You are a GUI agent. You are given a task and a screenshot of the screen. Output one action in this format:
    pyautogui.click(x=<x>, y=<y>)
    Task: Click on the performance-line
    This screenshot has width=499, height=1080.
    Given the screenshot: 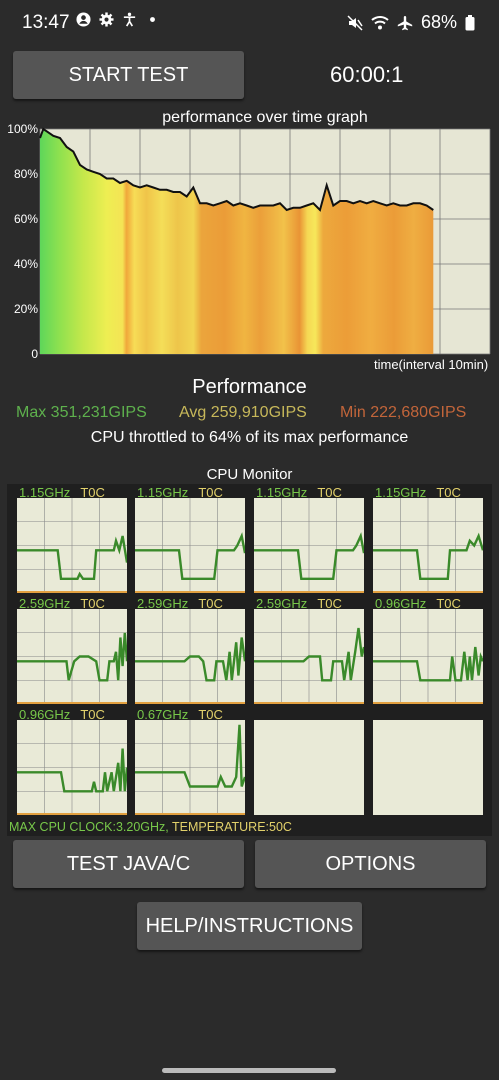 What is the action you would take?
    pyautogui.click(x=236, y=169)
    